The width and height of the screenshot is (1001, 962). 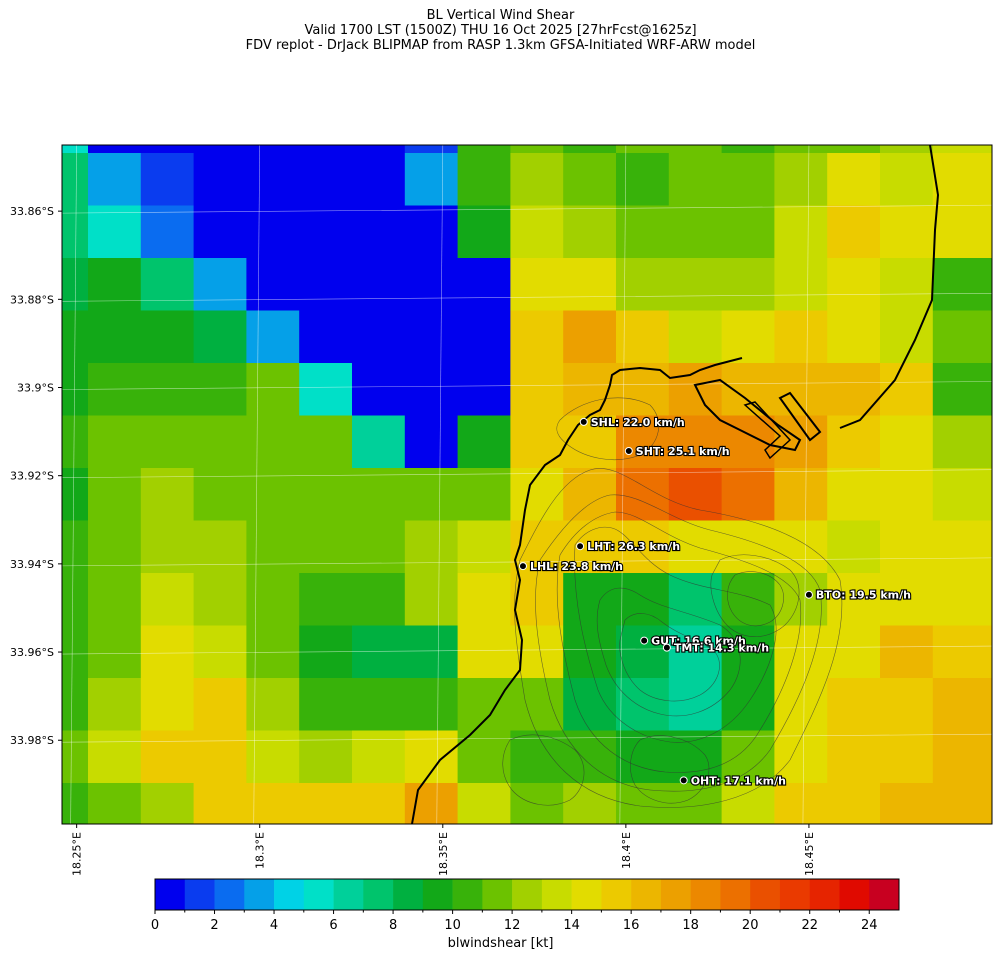 What do you see at coordinates (800, 416) in the screenshot?
I see `harbour-pier` at bounding box center [800, 416].